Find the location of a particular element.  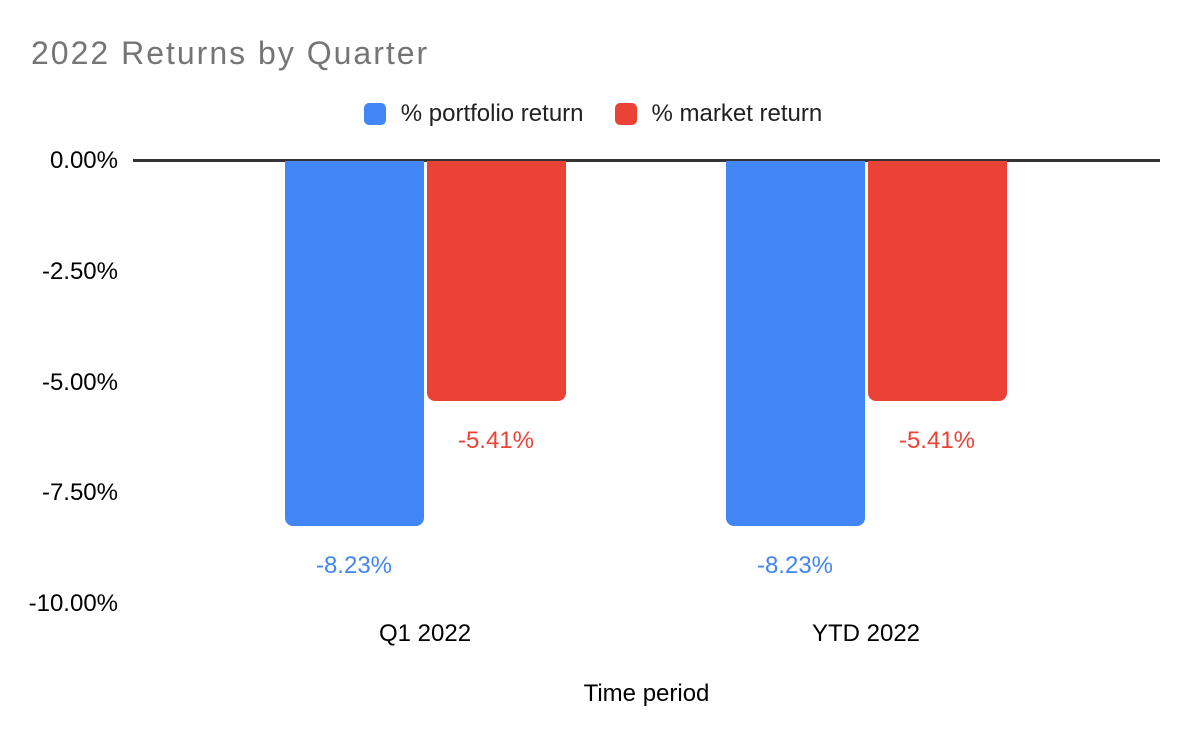

legend: % portfolio return % market return is located at coordinates (593, 114).